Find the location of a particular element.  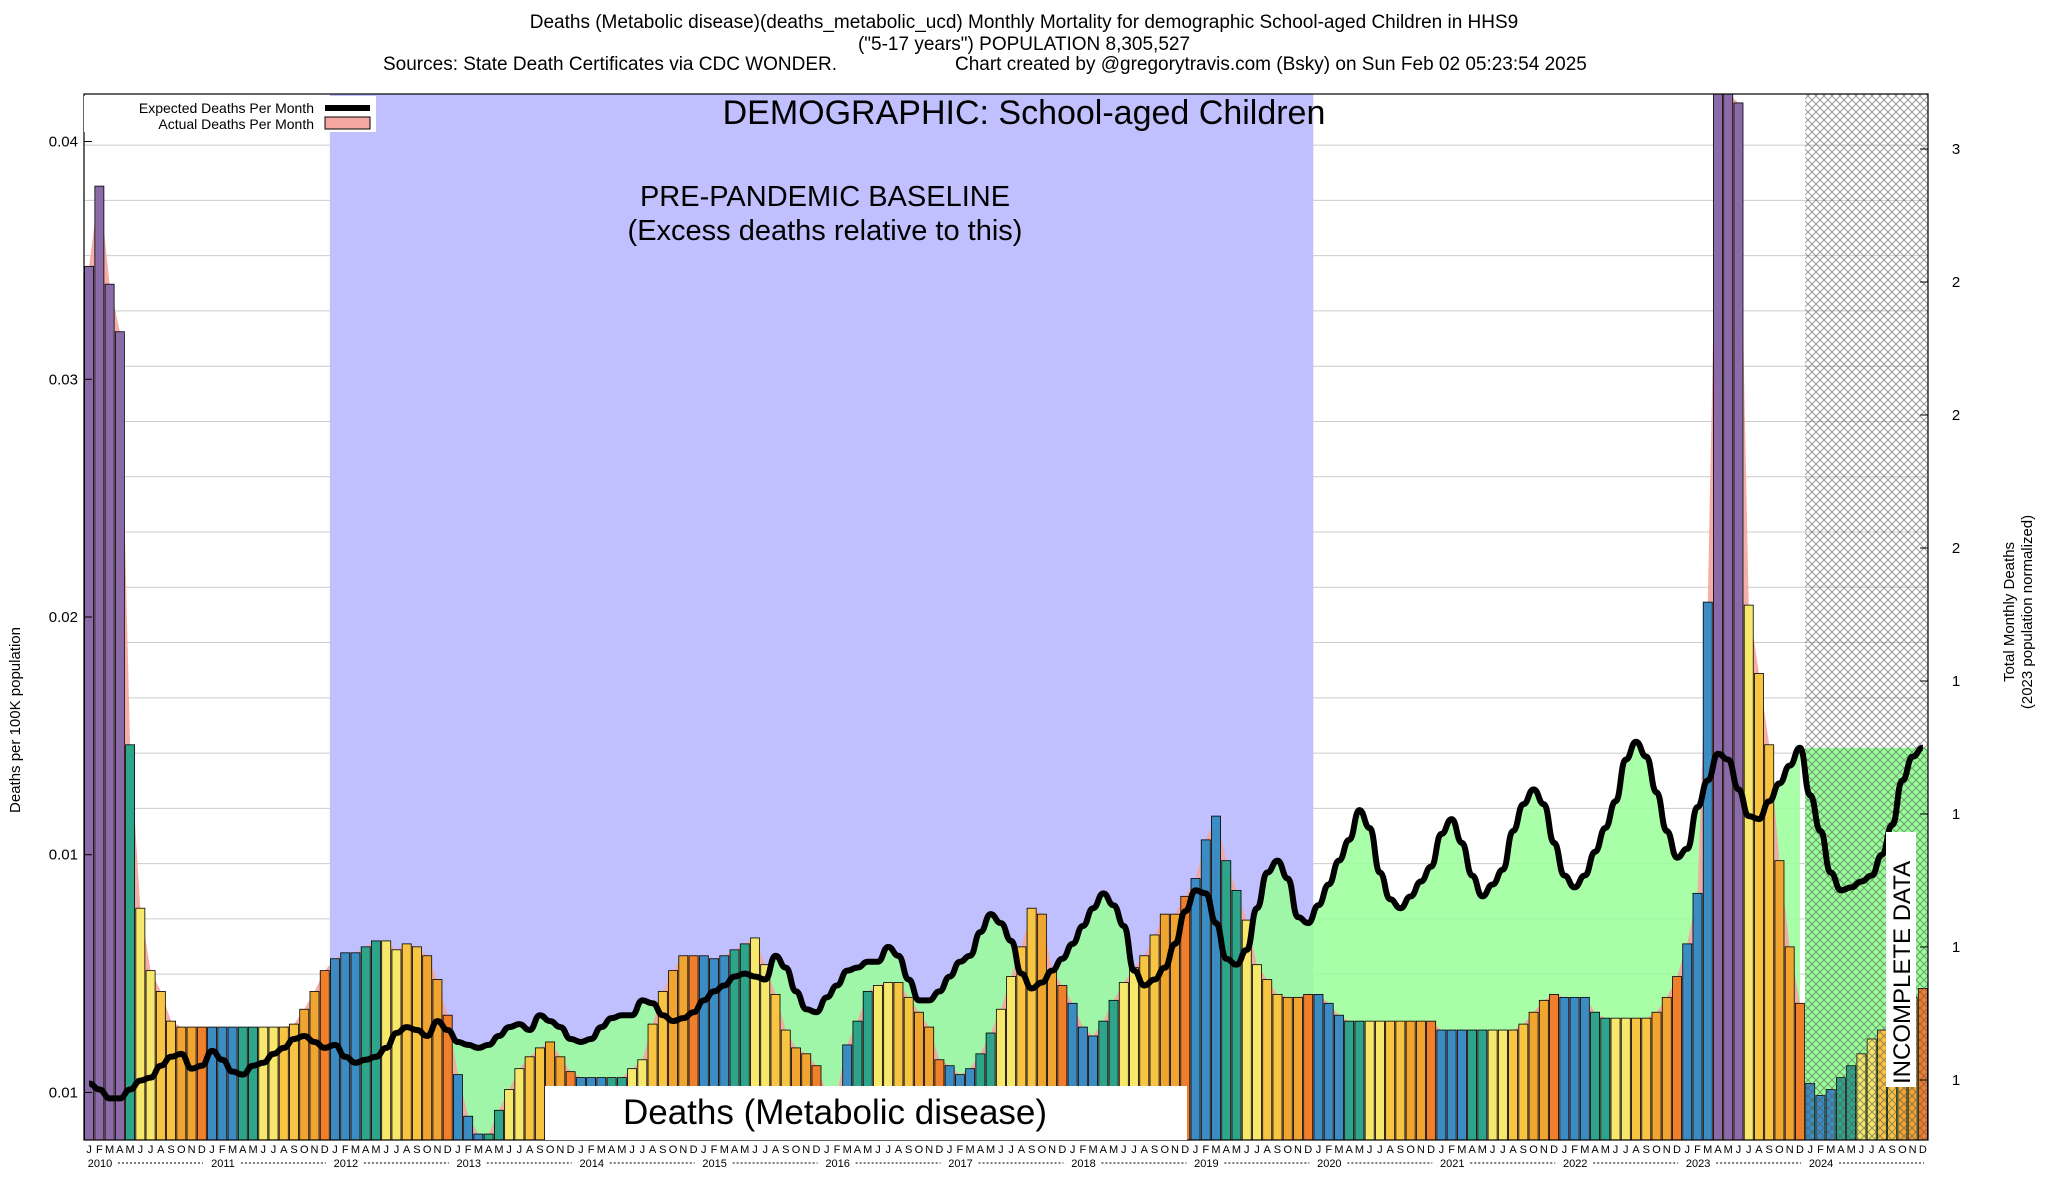

baseline-subtitle: (Excess deaths relative to this) is located at coordinates (825, 231).